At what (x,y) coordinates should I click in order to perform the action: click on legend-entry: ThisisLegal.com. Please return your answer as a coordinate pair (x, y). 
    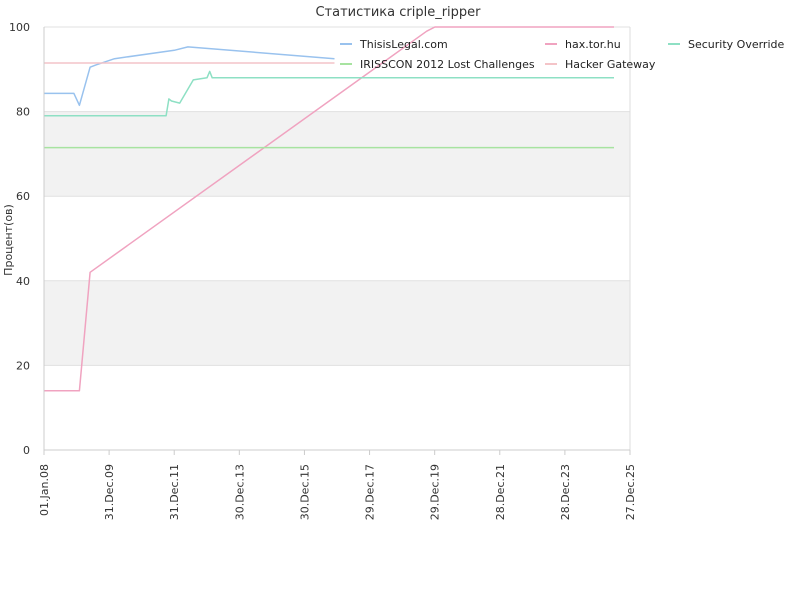
    Looking at the image, I should click on (403, 44).